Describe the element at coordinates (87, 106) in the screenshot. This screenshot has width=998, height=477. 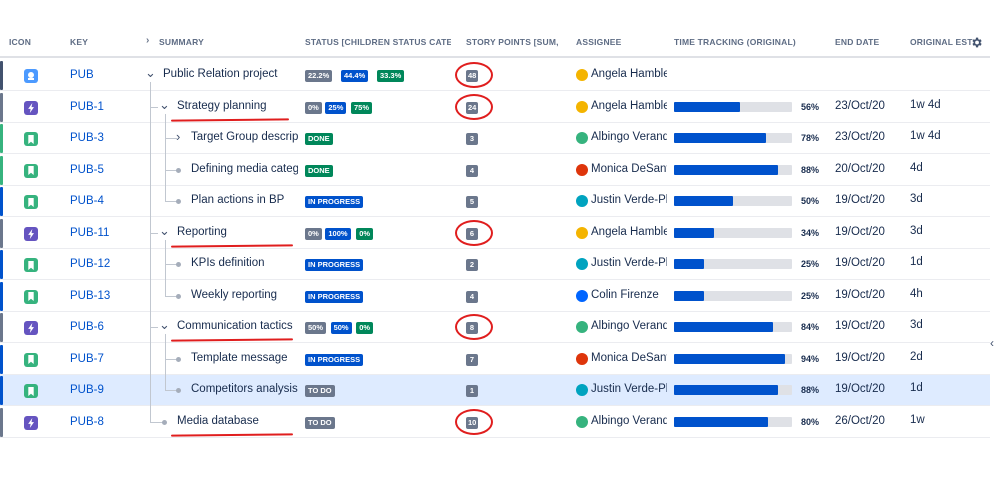
I see `issue-key-link: PUB-1` at that location.